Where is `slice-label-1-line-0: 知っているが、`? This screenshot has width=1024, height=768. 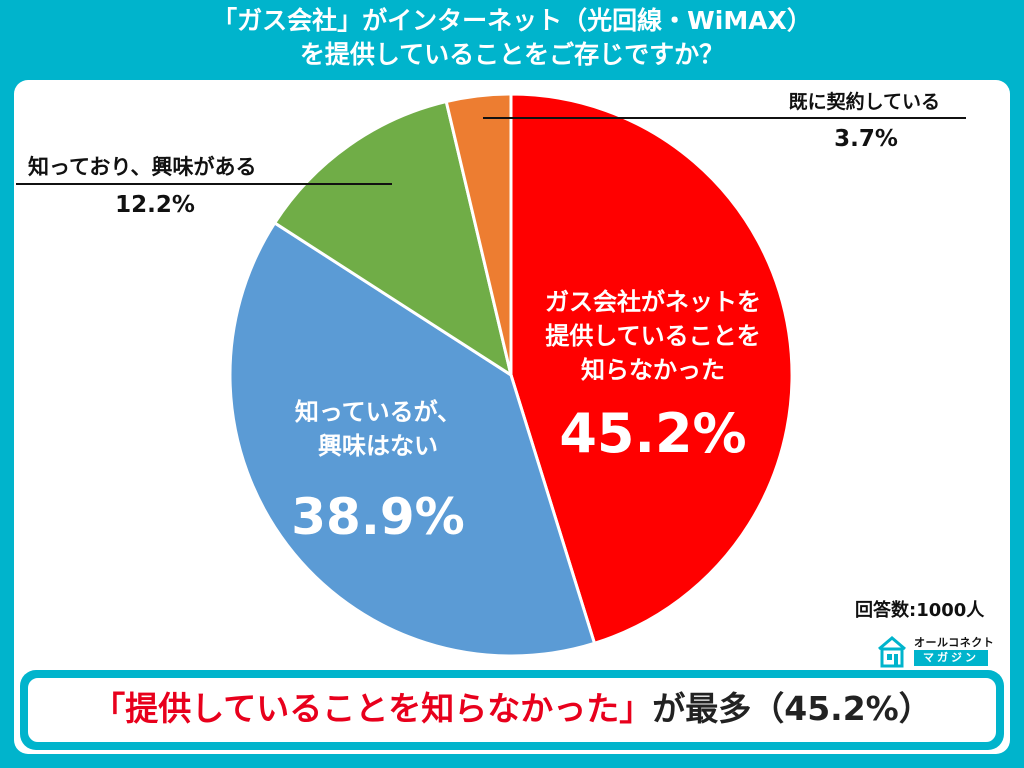 slice-label-1-line-0: 知っているが、 is located at coordinates (378, 412).